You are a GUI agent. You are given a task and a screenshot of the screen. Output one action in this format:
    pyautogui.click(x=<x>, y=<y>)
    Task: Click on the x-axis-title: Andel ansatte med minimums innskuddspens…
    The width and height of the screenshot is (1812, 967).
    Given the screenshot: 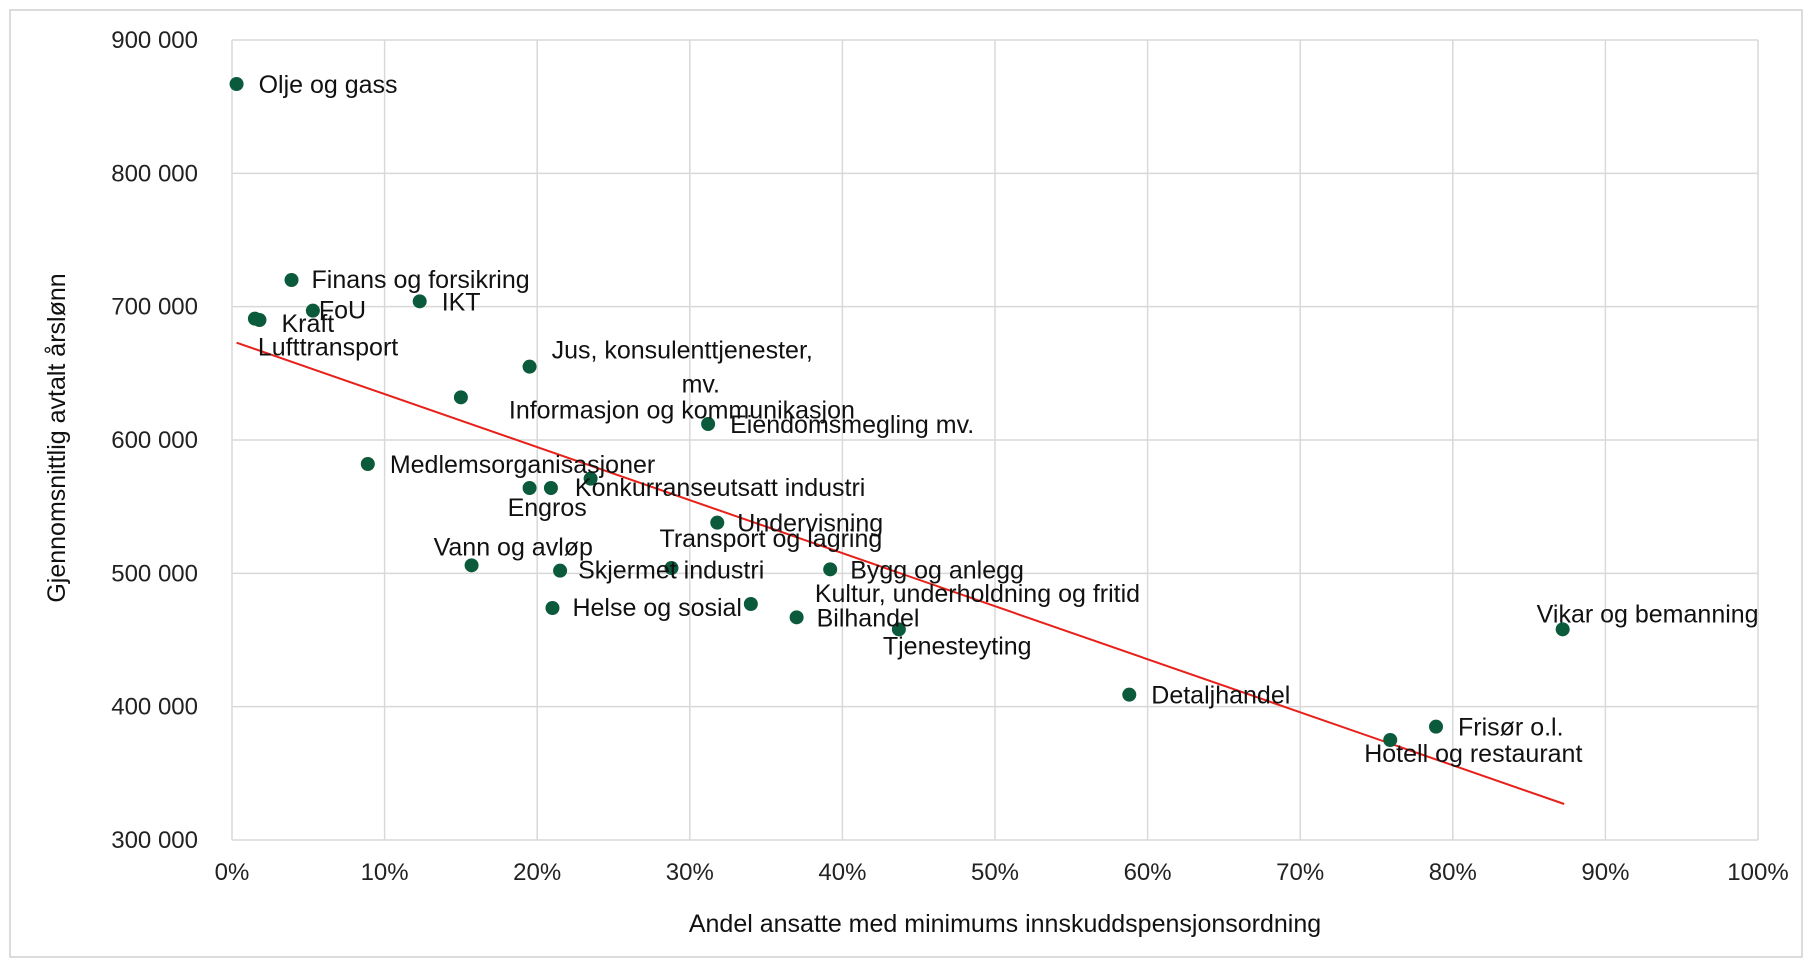 What is the action you would take?
    pyautogui.click(x=1005, y=924)
    